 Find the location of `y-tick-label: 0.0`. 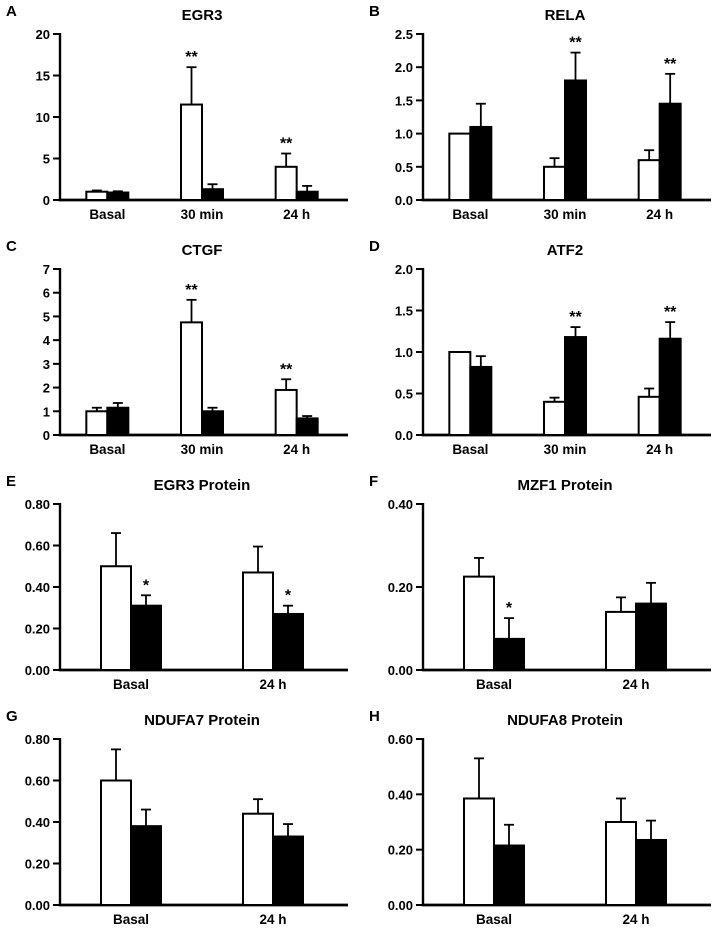

y-tick-label: 0.0 is located at coordinates (404, 200).